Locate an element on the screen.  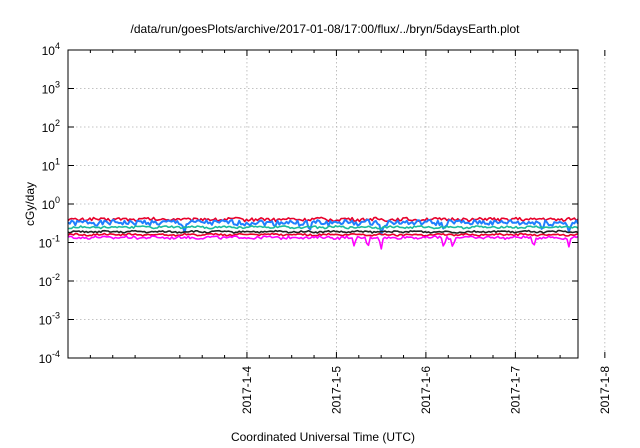
x-tick-label: 2017-1-6 is located at coordinates (426, 390).